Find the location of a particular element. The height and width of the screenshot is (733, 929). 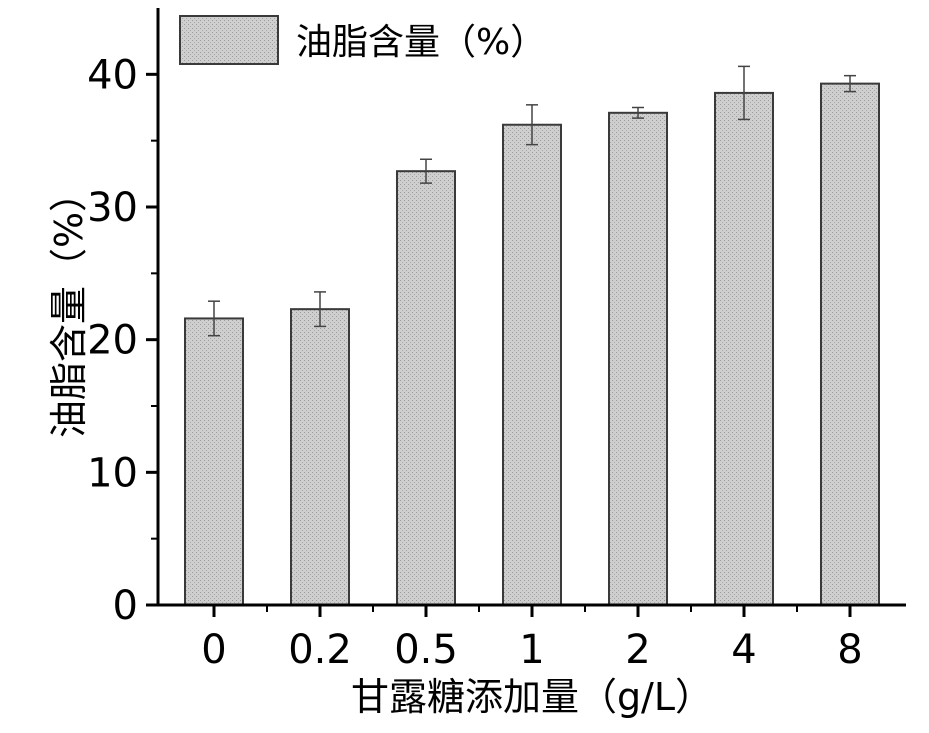

bar-0.5 is located at coordinates (426, 388).